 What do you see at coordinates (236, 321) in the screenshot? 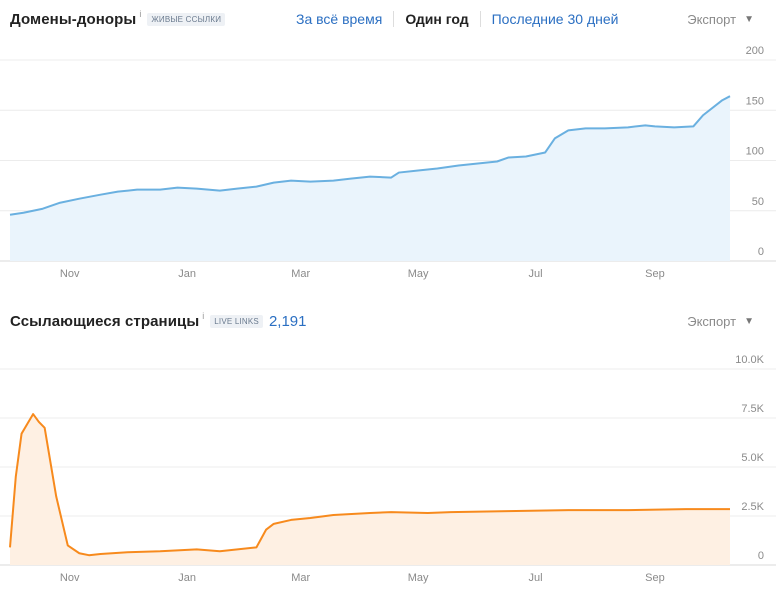
I see `chart2-live-badge: LIVE LINKS` at bounding box center [236, 321].